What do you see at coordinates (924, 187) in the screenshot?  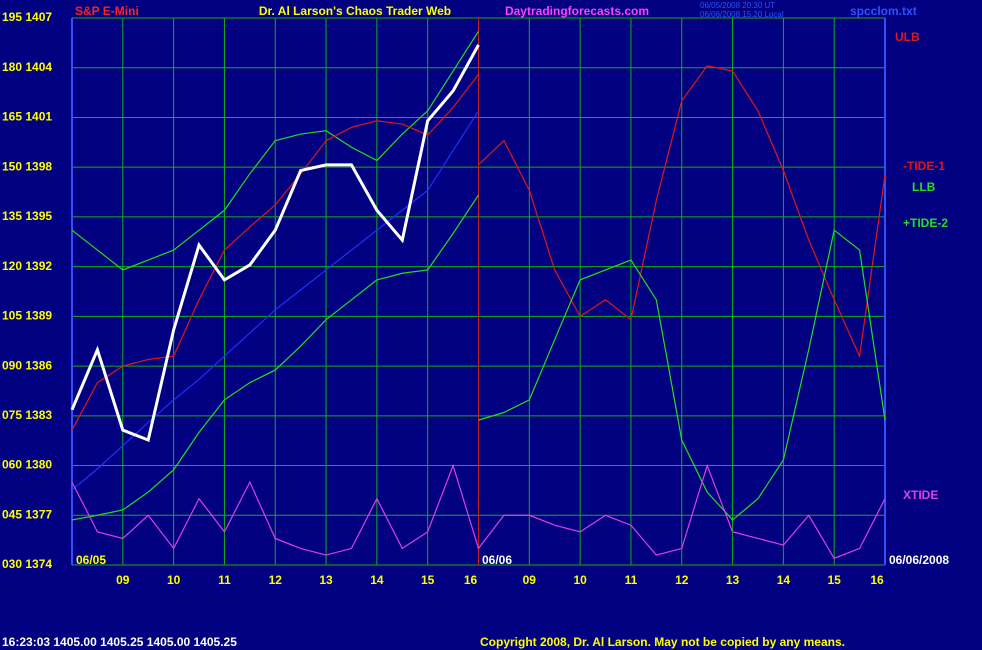 I see `legend-label: LLB` at bounding box center [924, 187].